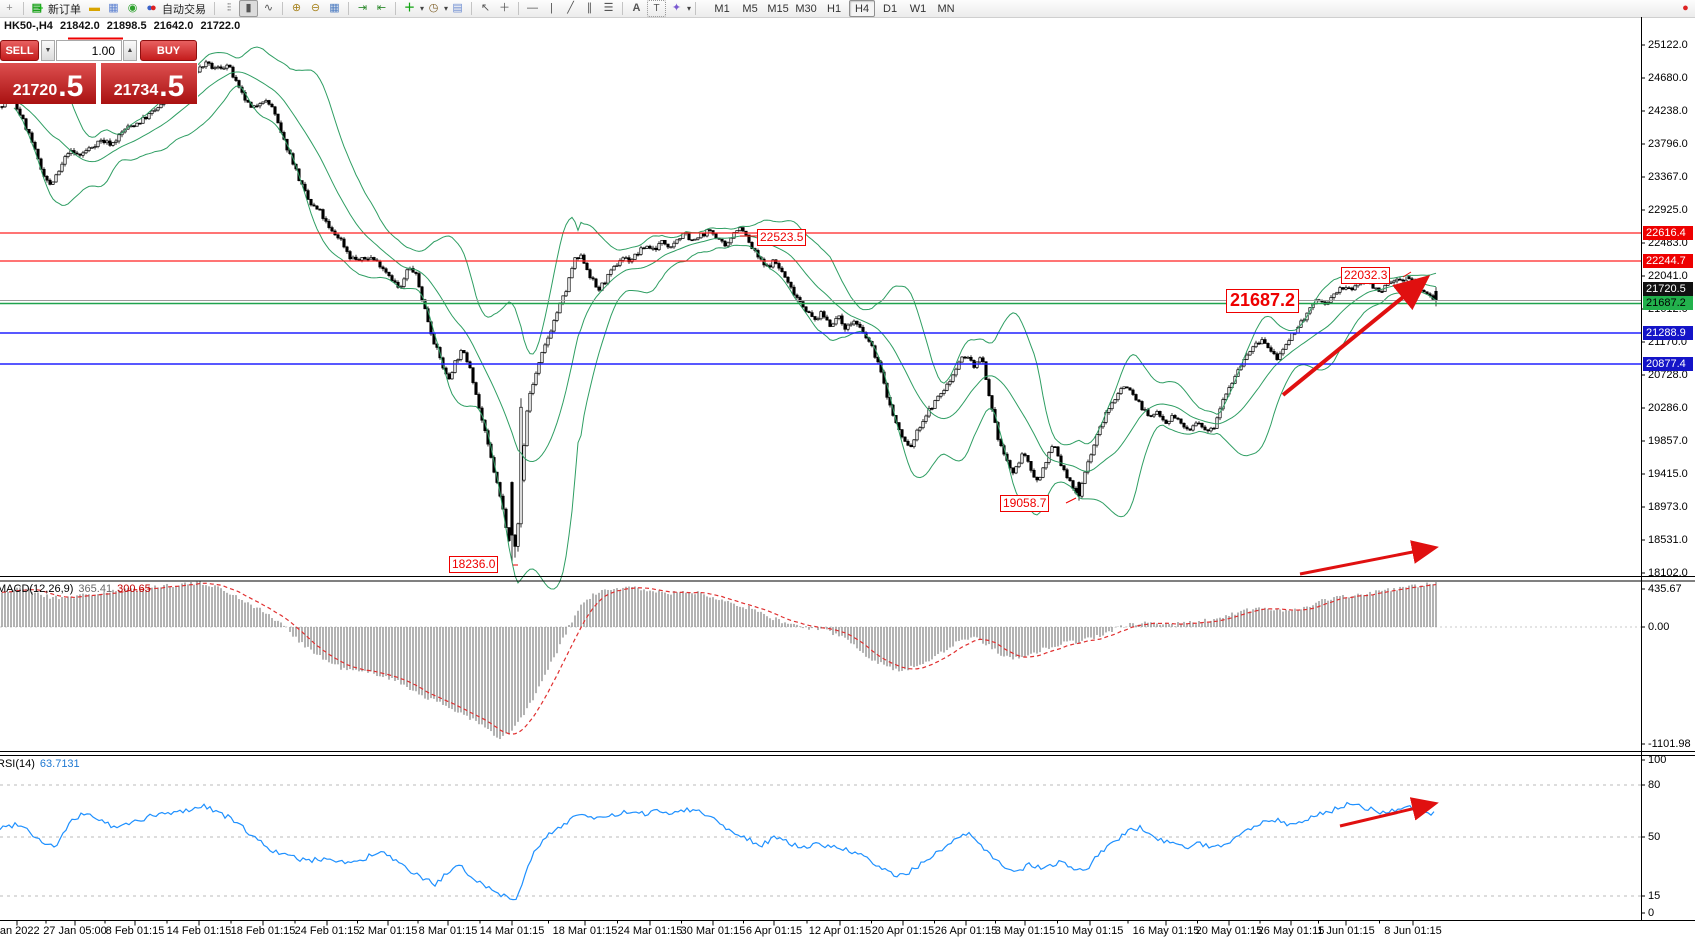 The image size is (1695, 943). What do you see at coordinates (422, 8) in the screenshot?
I see `add-indicator-caret-icon: ▾` at bounding box center [422, 8].